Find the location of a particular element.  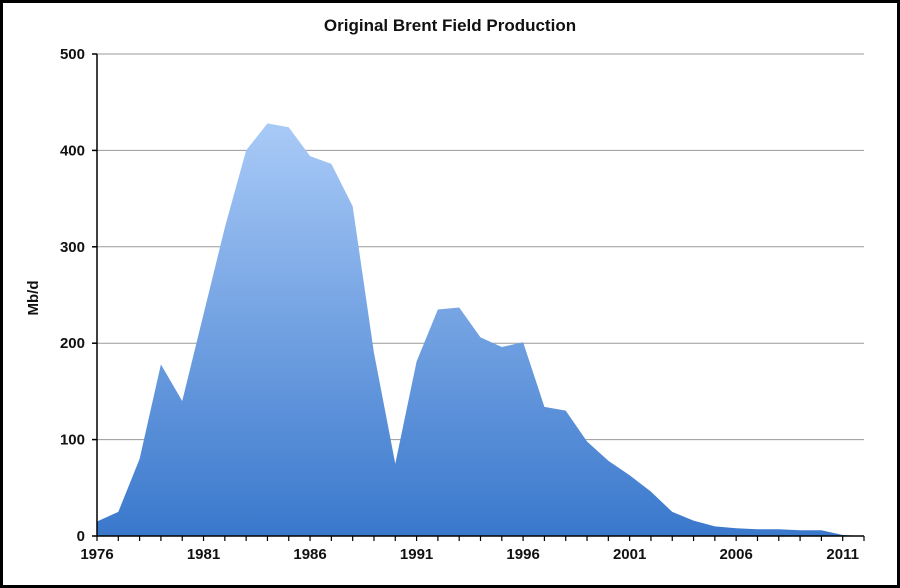

x-tick-label: 2006 is located at coordinates (735, 554).